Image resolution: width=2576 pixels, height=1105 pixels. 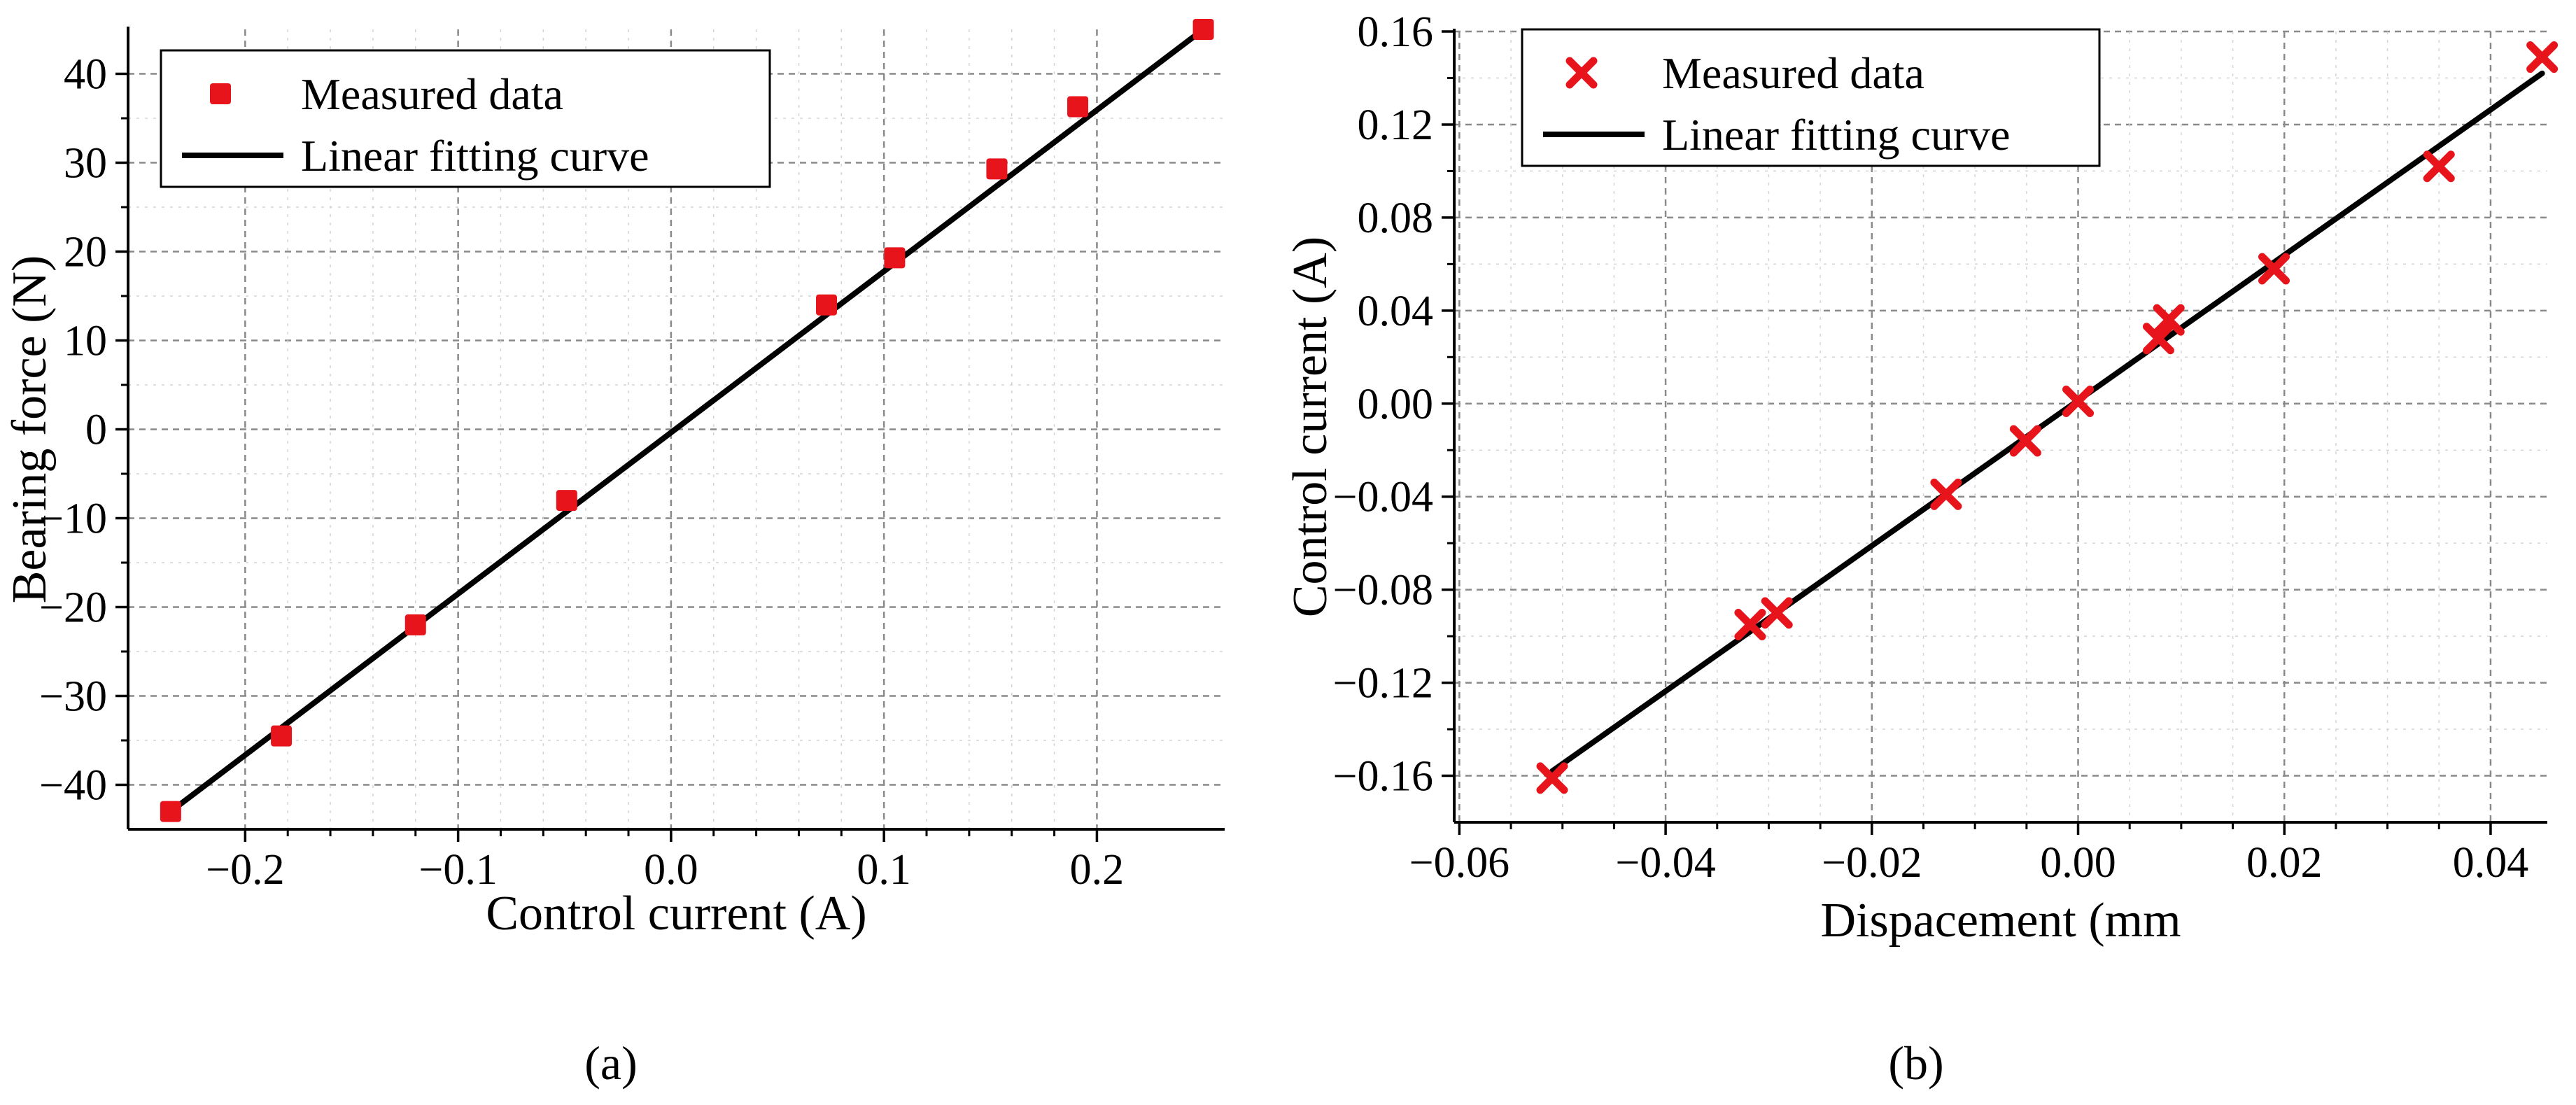 I want to click on x-tick-label-a-3: 0.1, so click(x=884, y=870).